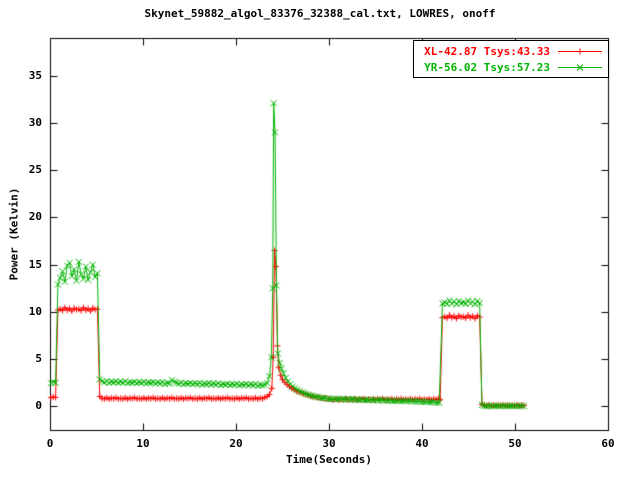 Image resolution: width=640 pixels, height=480 pixels. I want to click on x-tick-label: 10, so click(143, 443).